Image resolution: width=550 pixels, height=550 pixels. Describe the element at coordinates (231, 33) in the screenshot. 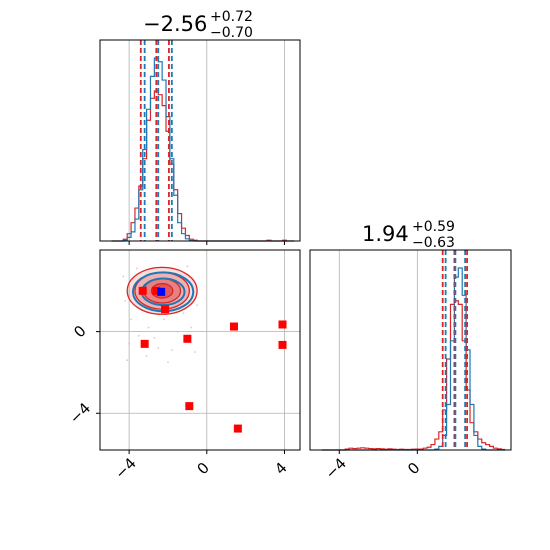

I see `title-param-1-lower: −0.70` at that location.